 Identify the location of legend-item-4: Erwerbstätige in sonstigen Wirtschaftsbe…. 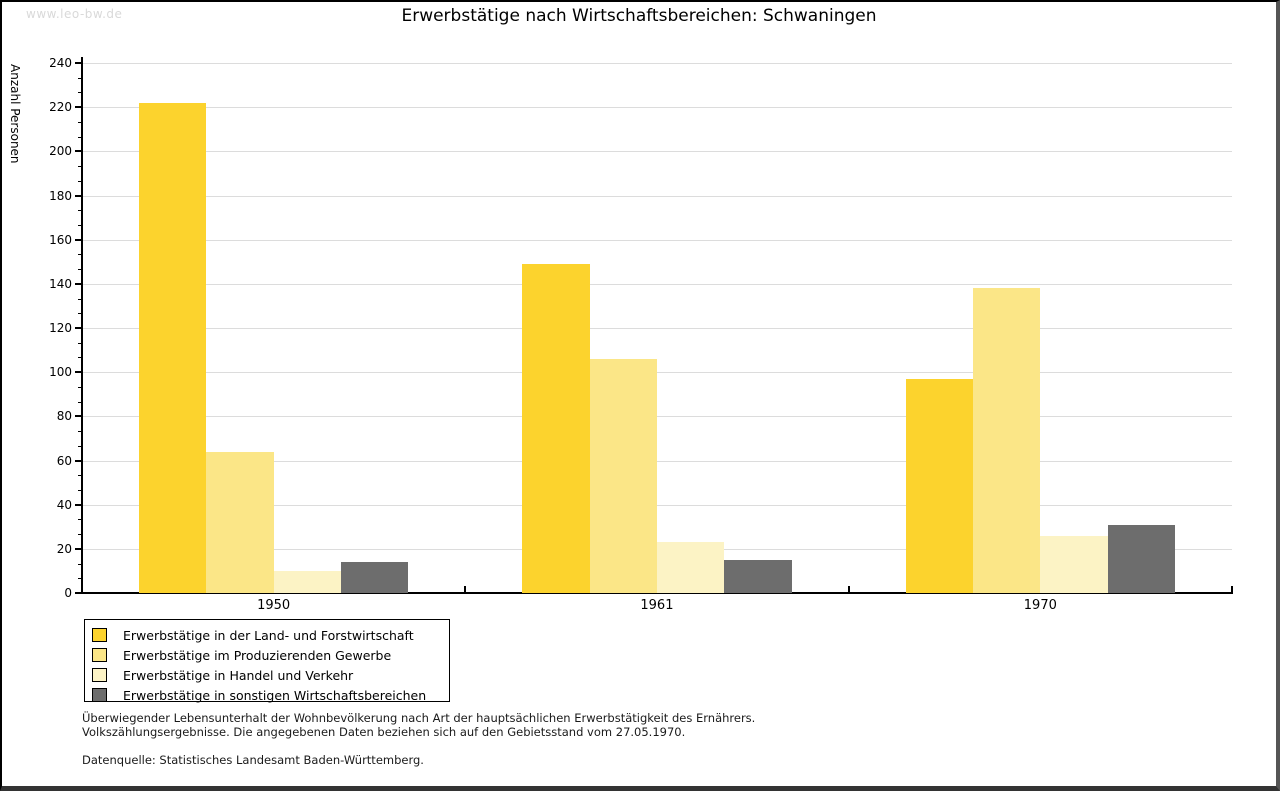
(267, 695).